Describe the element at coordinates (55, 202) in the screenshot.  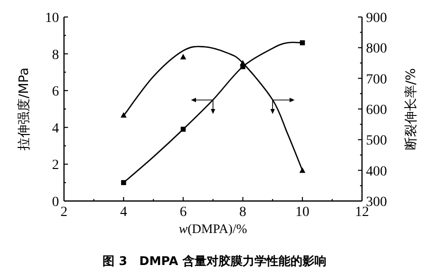
I see `y-tick-label: 0` at that location.